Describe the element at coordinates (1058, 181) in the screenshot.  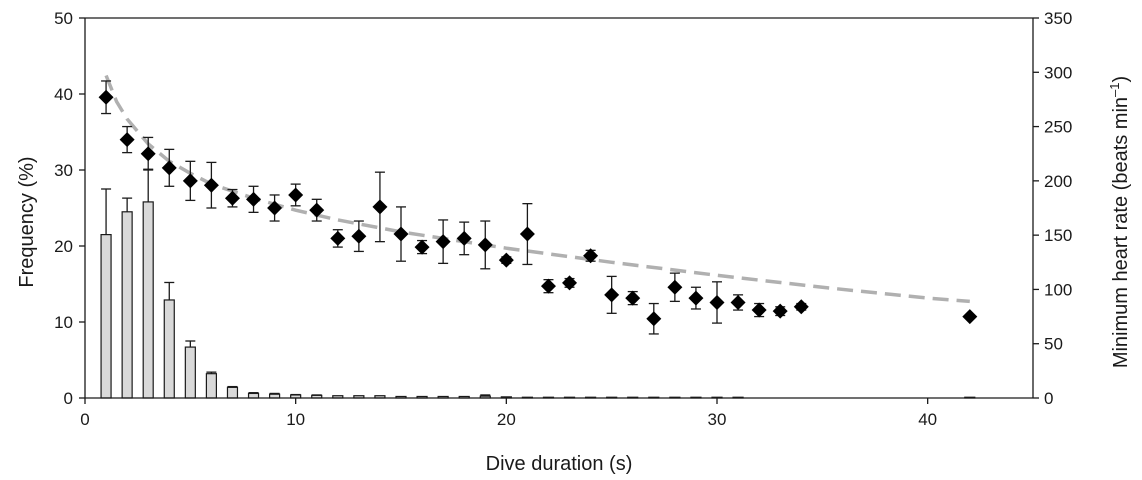
I see `y-right-tick-label: 200` at that location.